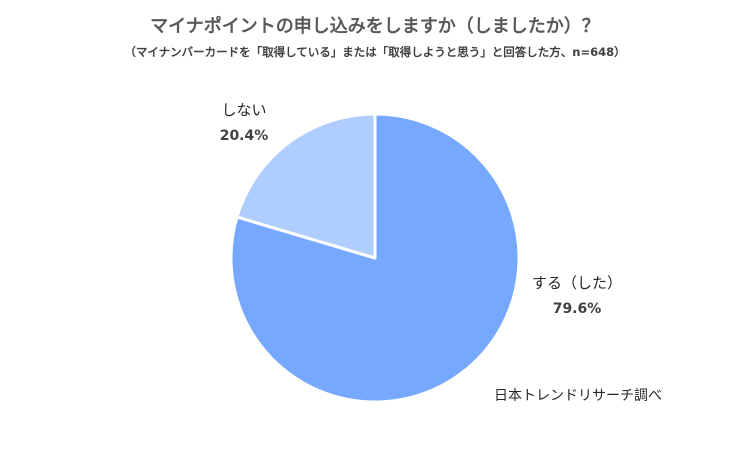 This screenshot has width=750, height=450. What do you see at coordinates (244, 136) in the screenshot?
I see `slice-value-shinai: 20.4%` at bounding box center [244, 136].